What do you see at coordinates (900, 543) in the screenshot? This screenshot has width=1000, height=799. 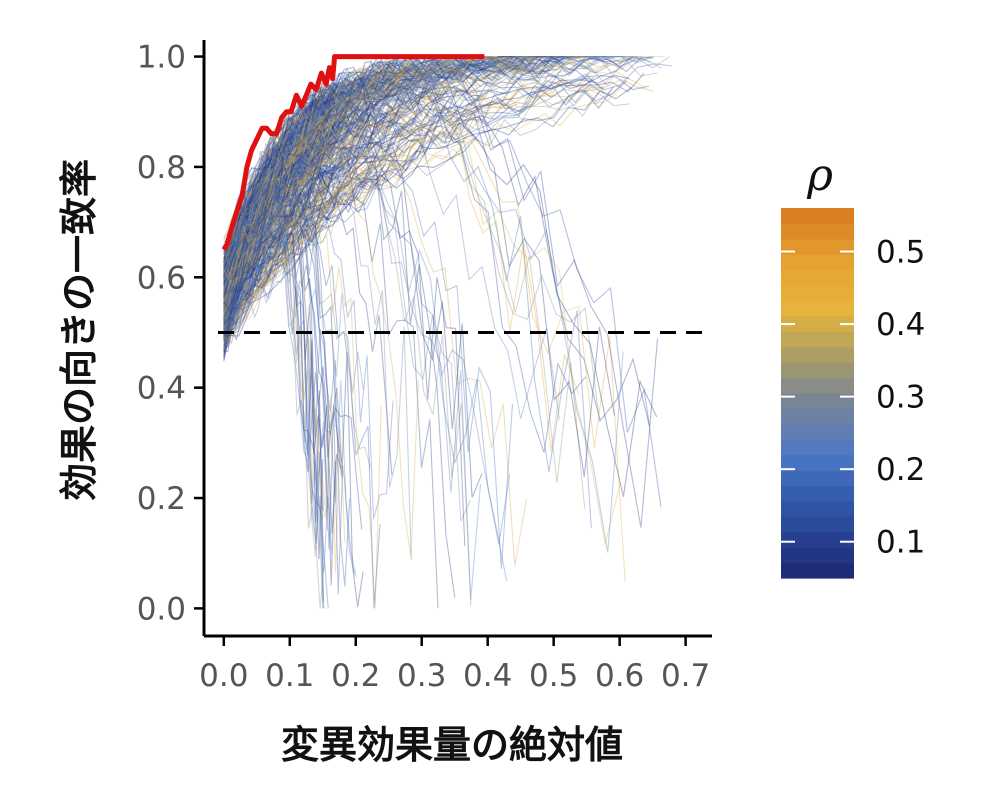 I see `colorbar-tick-label: 0.1` at bounding box center [900, 543].